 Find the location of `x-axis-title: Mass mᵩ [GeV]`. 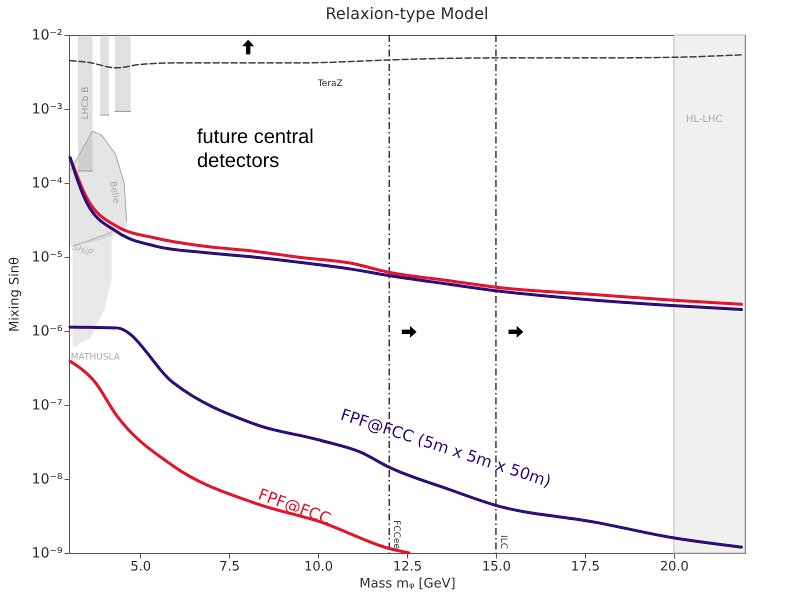

x-axis-title: Mass mᵩ [GeV] is located at coordinates (407, 584).